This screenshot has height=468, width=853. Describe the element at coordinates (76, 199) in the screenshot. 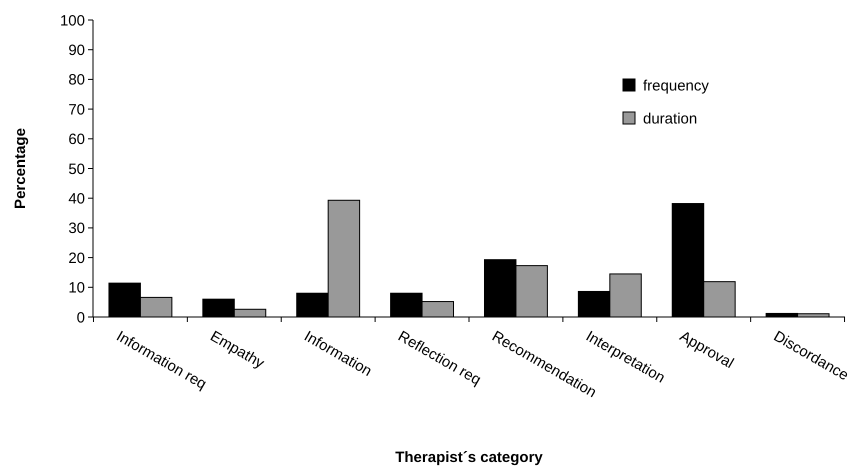

I see `y-tick-label: 40` at that location.